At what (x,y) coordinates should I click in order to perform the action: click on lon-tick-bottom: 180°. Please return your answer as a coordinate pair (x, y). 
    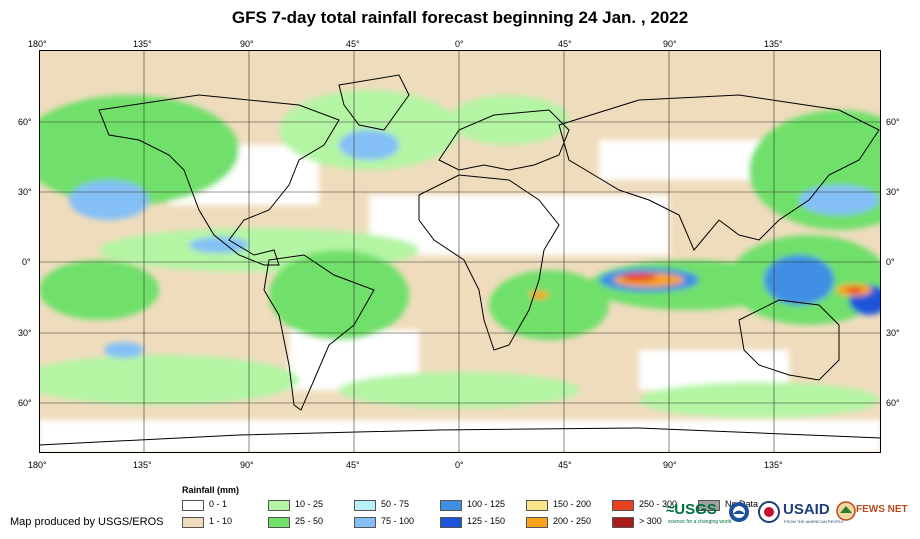
    Looking at the image, I should click on (37, 465).